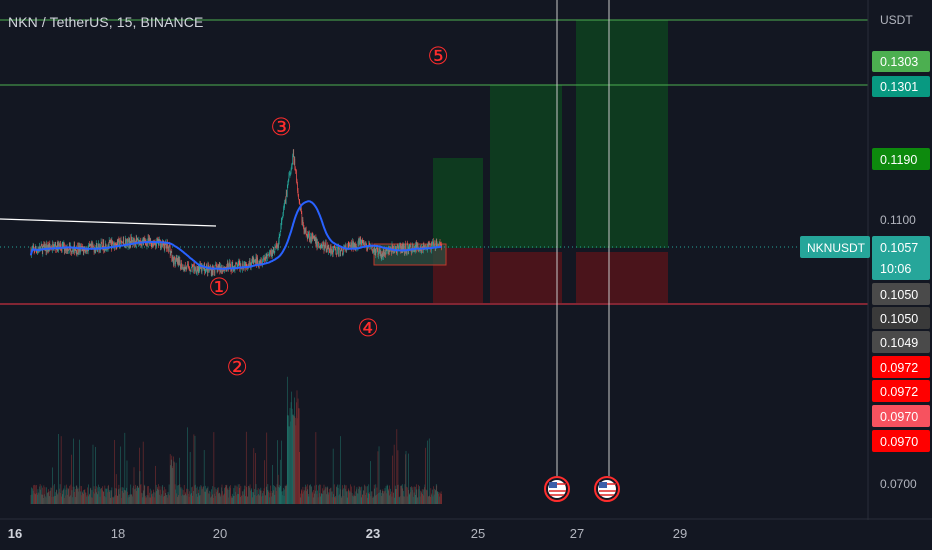 This screenshot has height=550, width=932. Describe the element at coordinates (901, 159) in the screenshot. I see `price-tag: 0.1190` at that location.